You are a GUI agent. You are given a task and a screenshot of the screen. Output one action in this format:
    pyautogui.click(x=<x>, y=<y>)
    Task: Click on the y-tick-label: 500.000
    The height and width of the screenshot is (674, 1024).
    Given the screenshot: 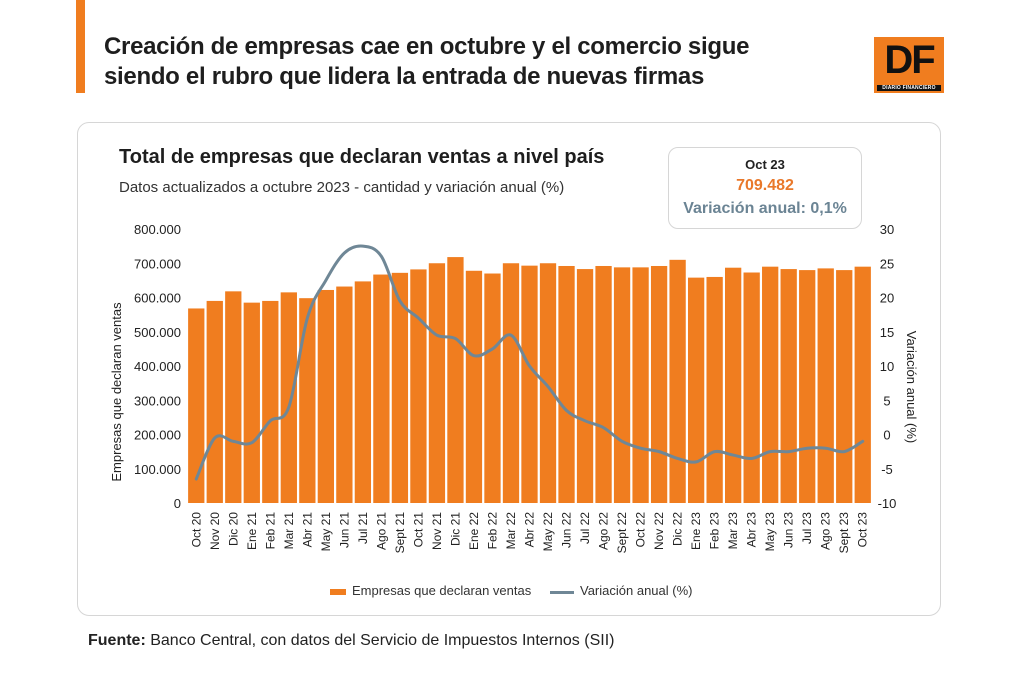 What is the action you would take?
    pyautogui.click(x=157, y=332)
    